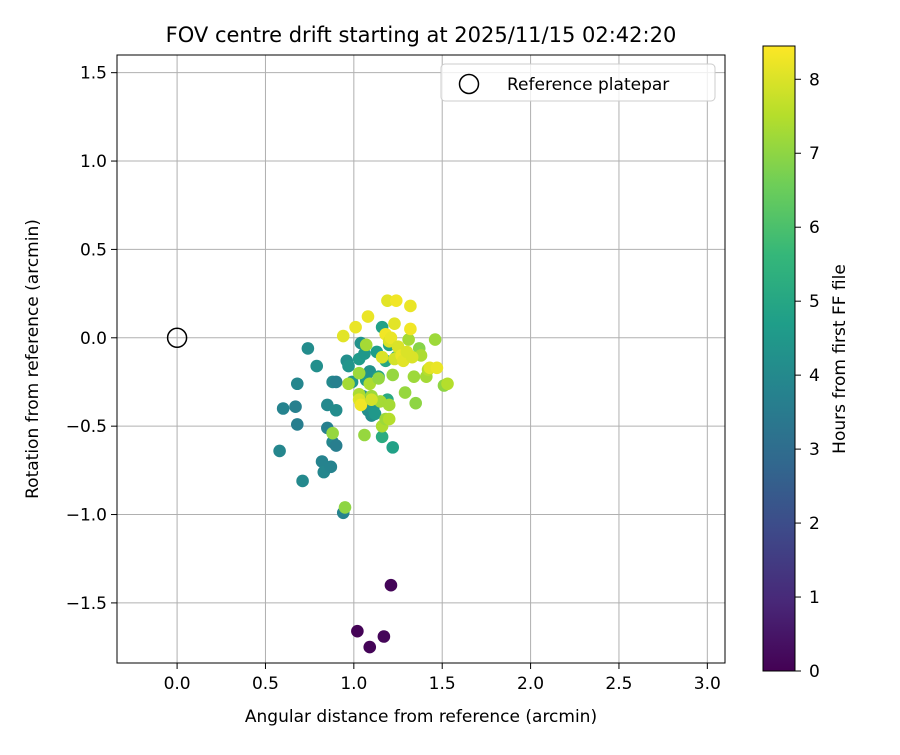 This screenshot has width=900, height=755. What do you see at coordinates (840, 359) in the screenshot?
I see `colorbar-label: Hours from first FF file` at bounding box center [840, 359].